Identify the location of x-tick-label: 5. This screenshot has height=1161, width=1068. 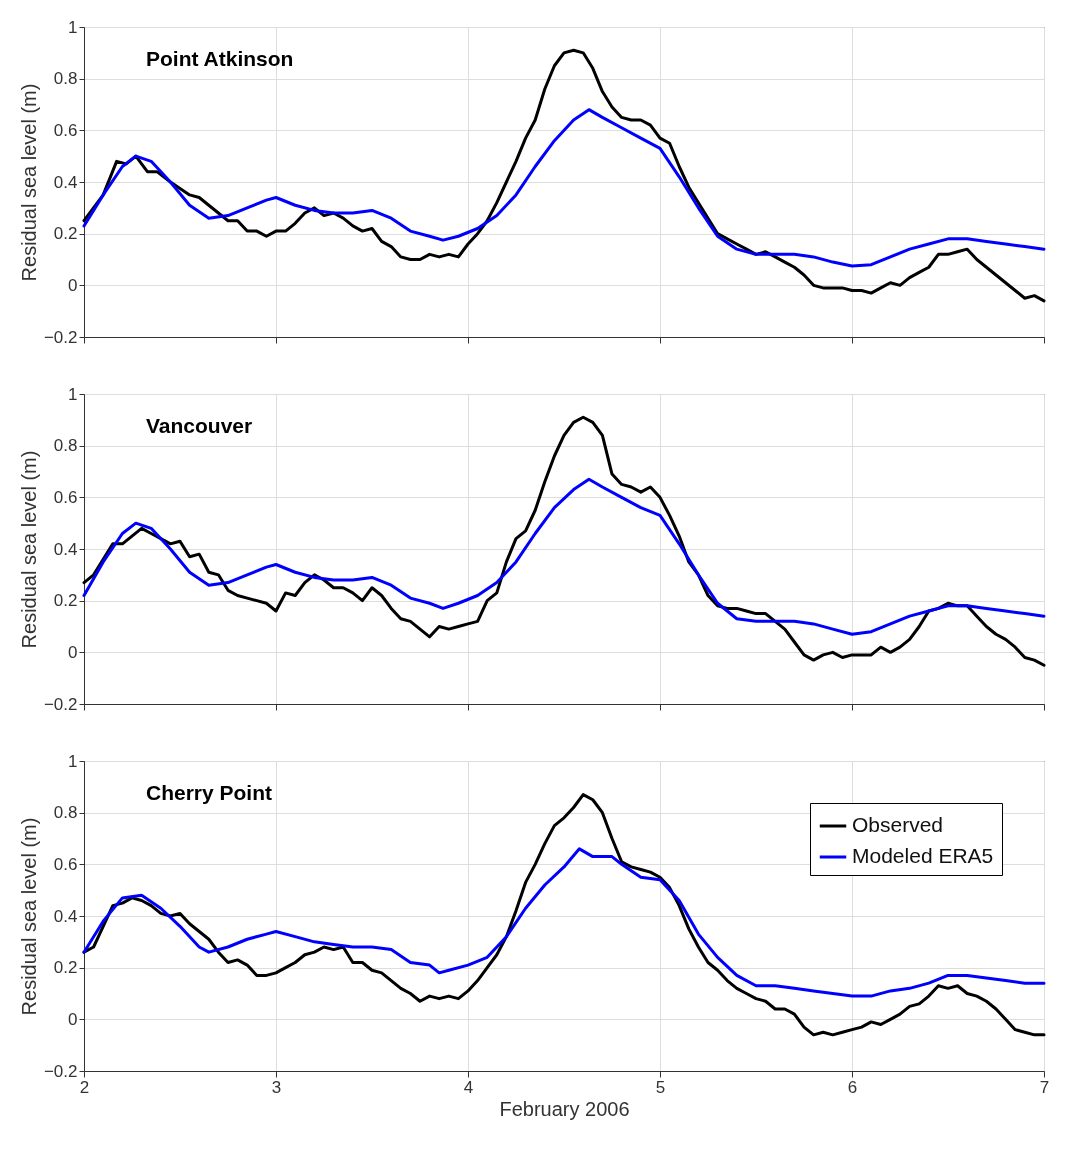
(660, 1087).